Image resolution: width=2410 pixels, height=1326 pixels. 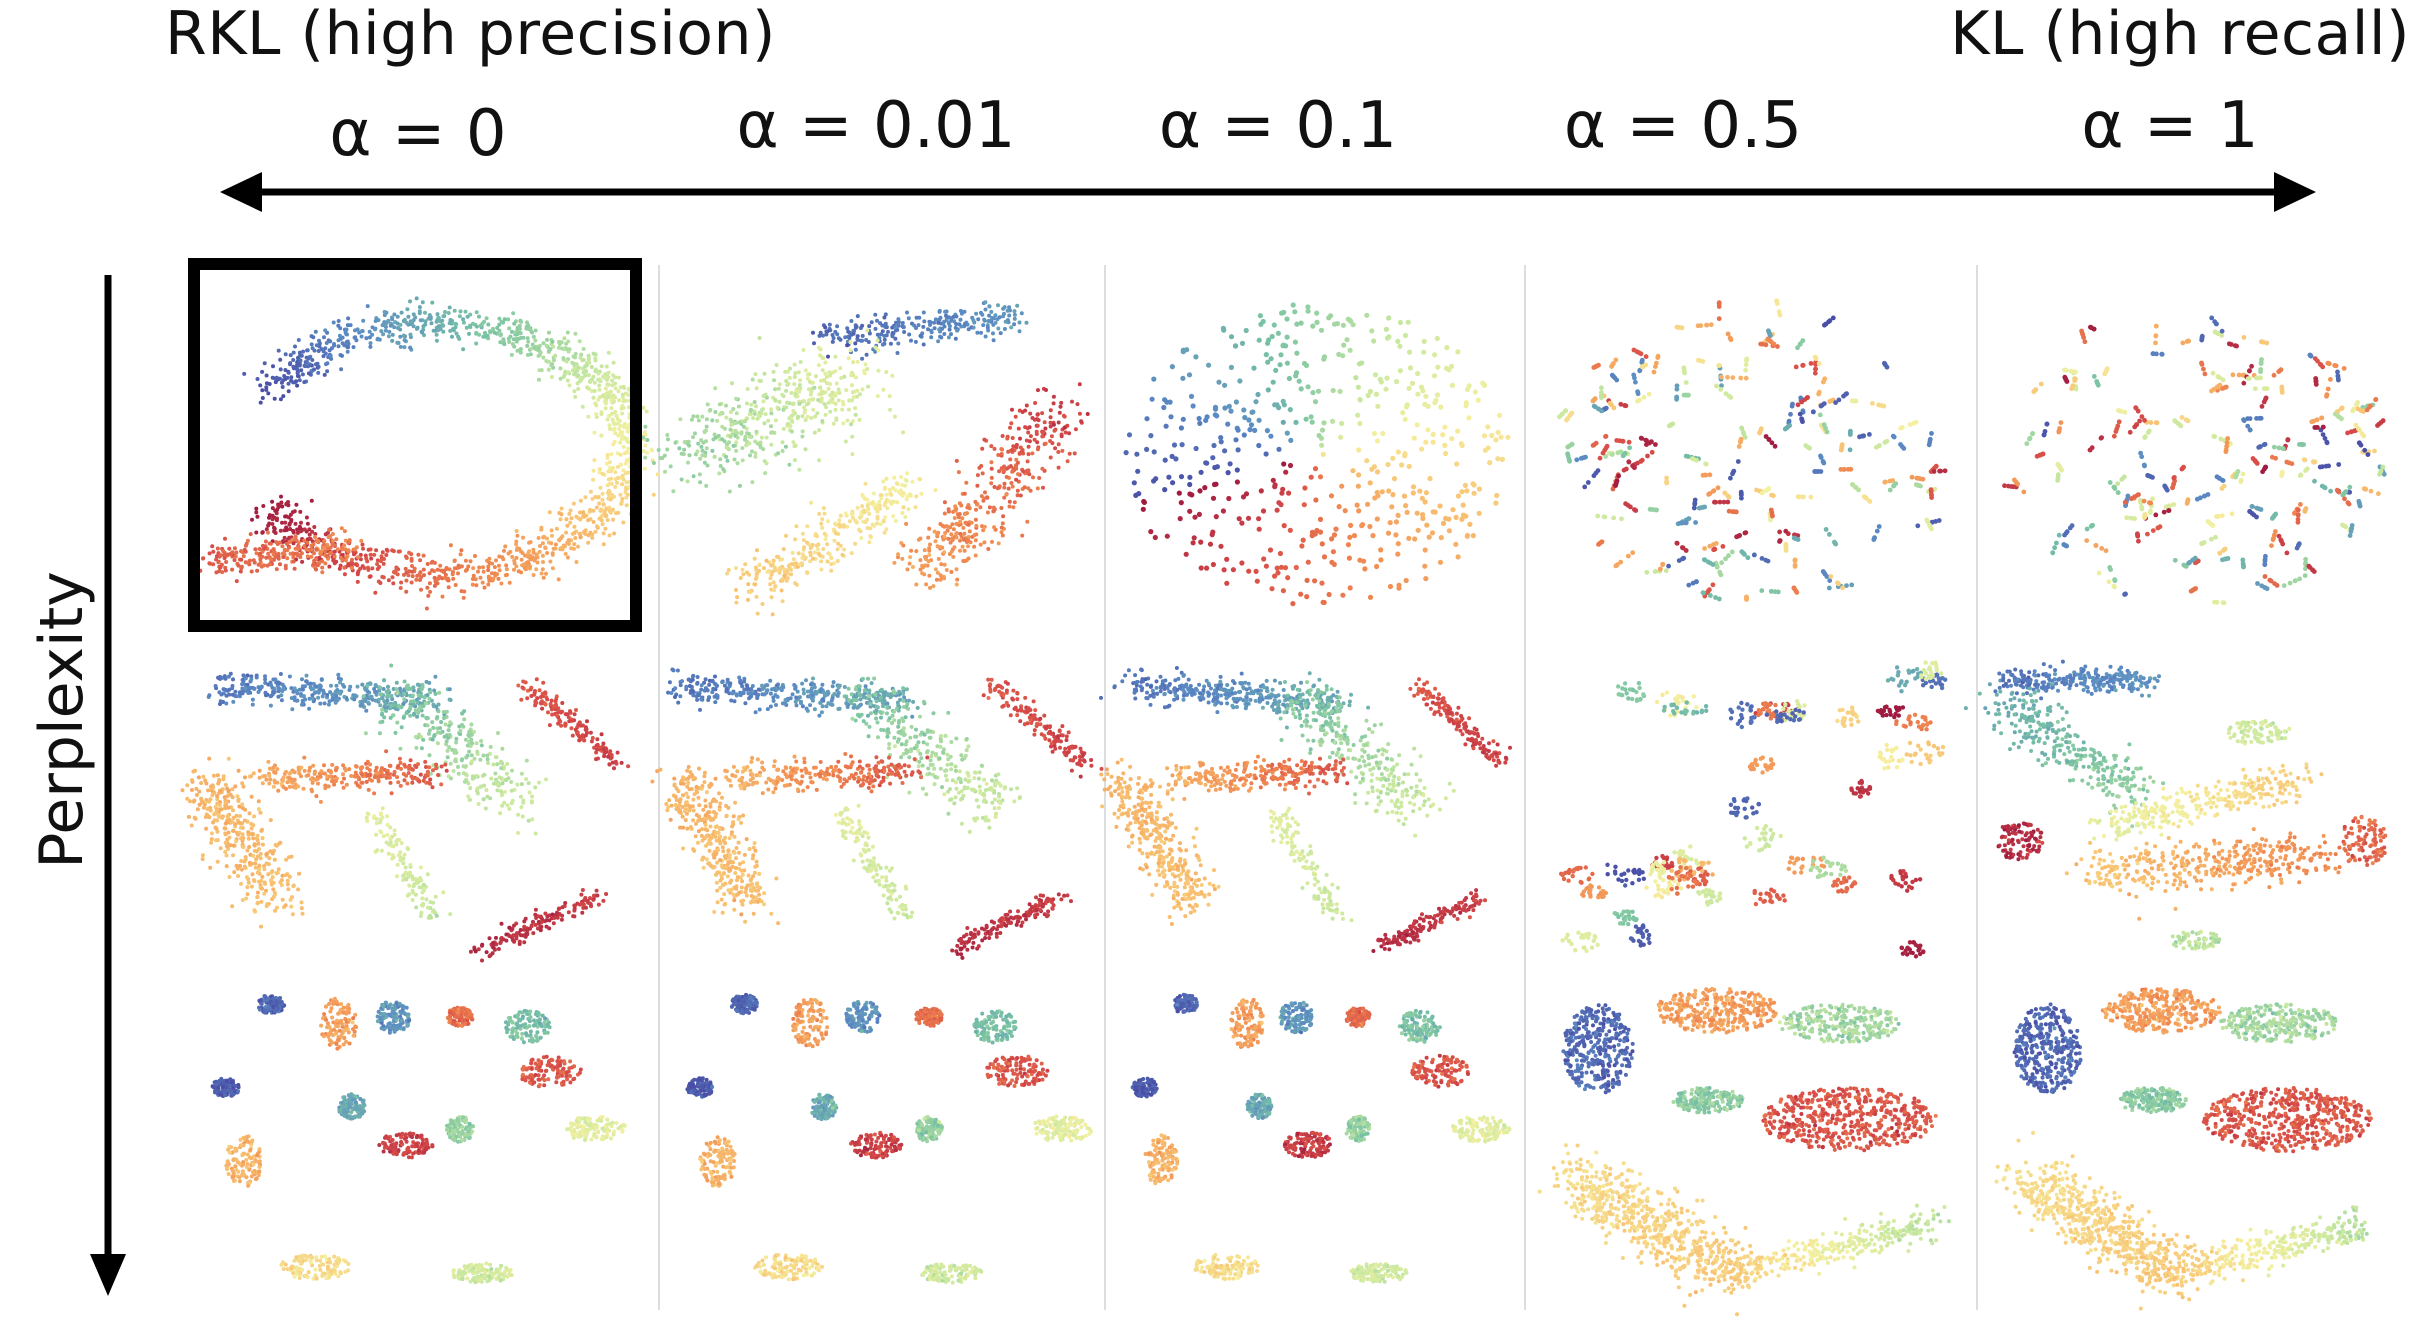 What do you see at coordinates (1683, 126) in the screenshot?
I see `alpha-label-3: α = 0.5` at bounding box center [1683, 126].